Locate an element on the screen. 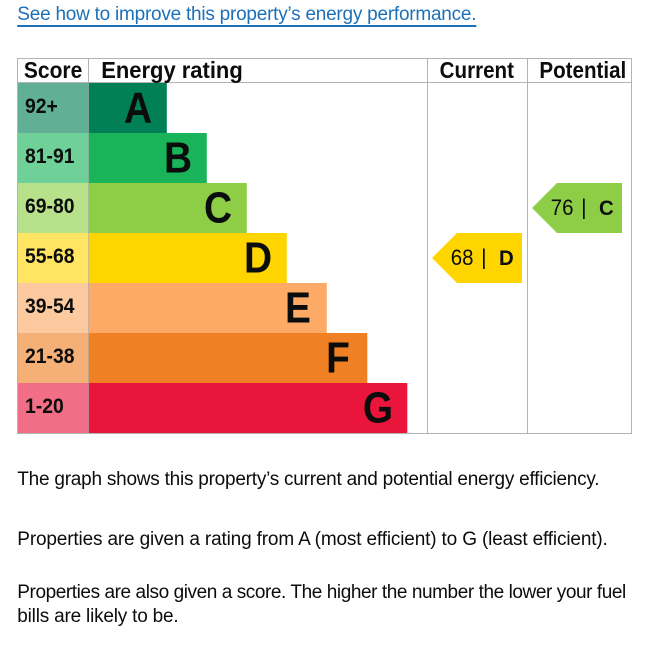 The image size is (649, 650). svg-text: B is located at coordinates (178, 158).